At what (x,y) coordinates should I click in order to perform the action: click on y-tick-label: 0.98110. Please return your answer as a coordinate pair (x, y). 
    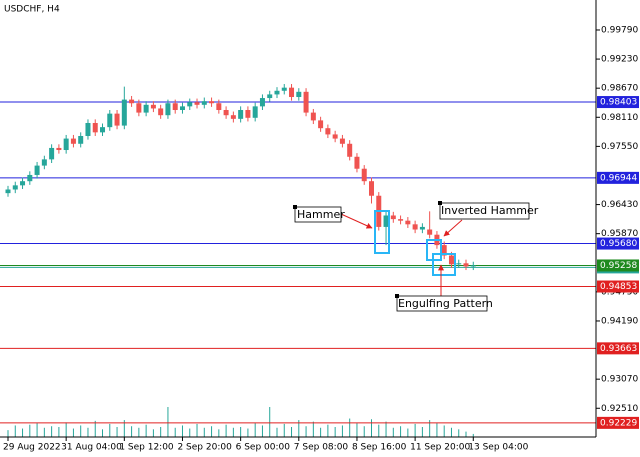
    Looking at the image, I should click on (619, 118).